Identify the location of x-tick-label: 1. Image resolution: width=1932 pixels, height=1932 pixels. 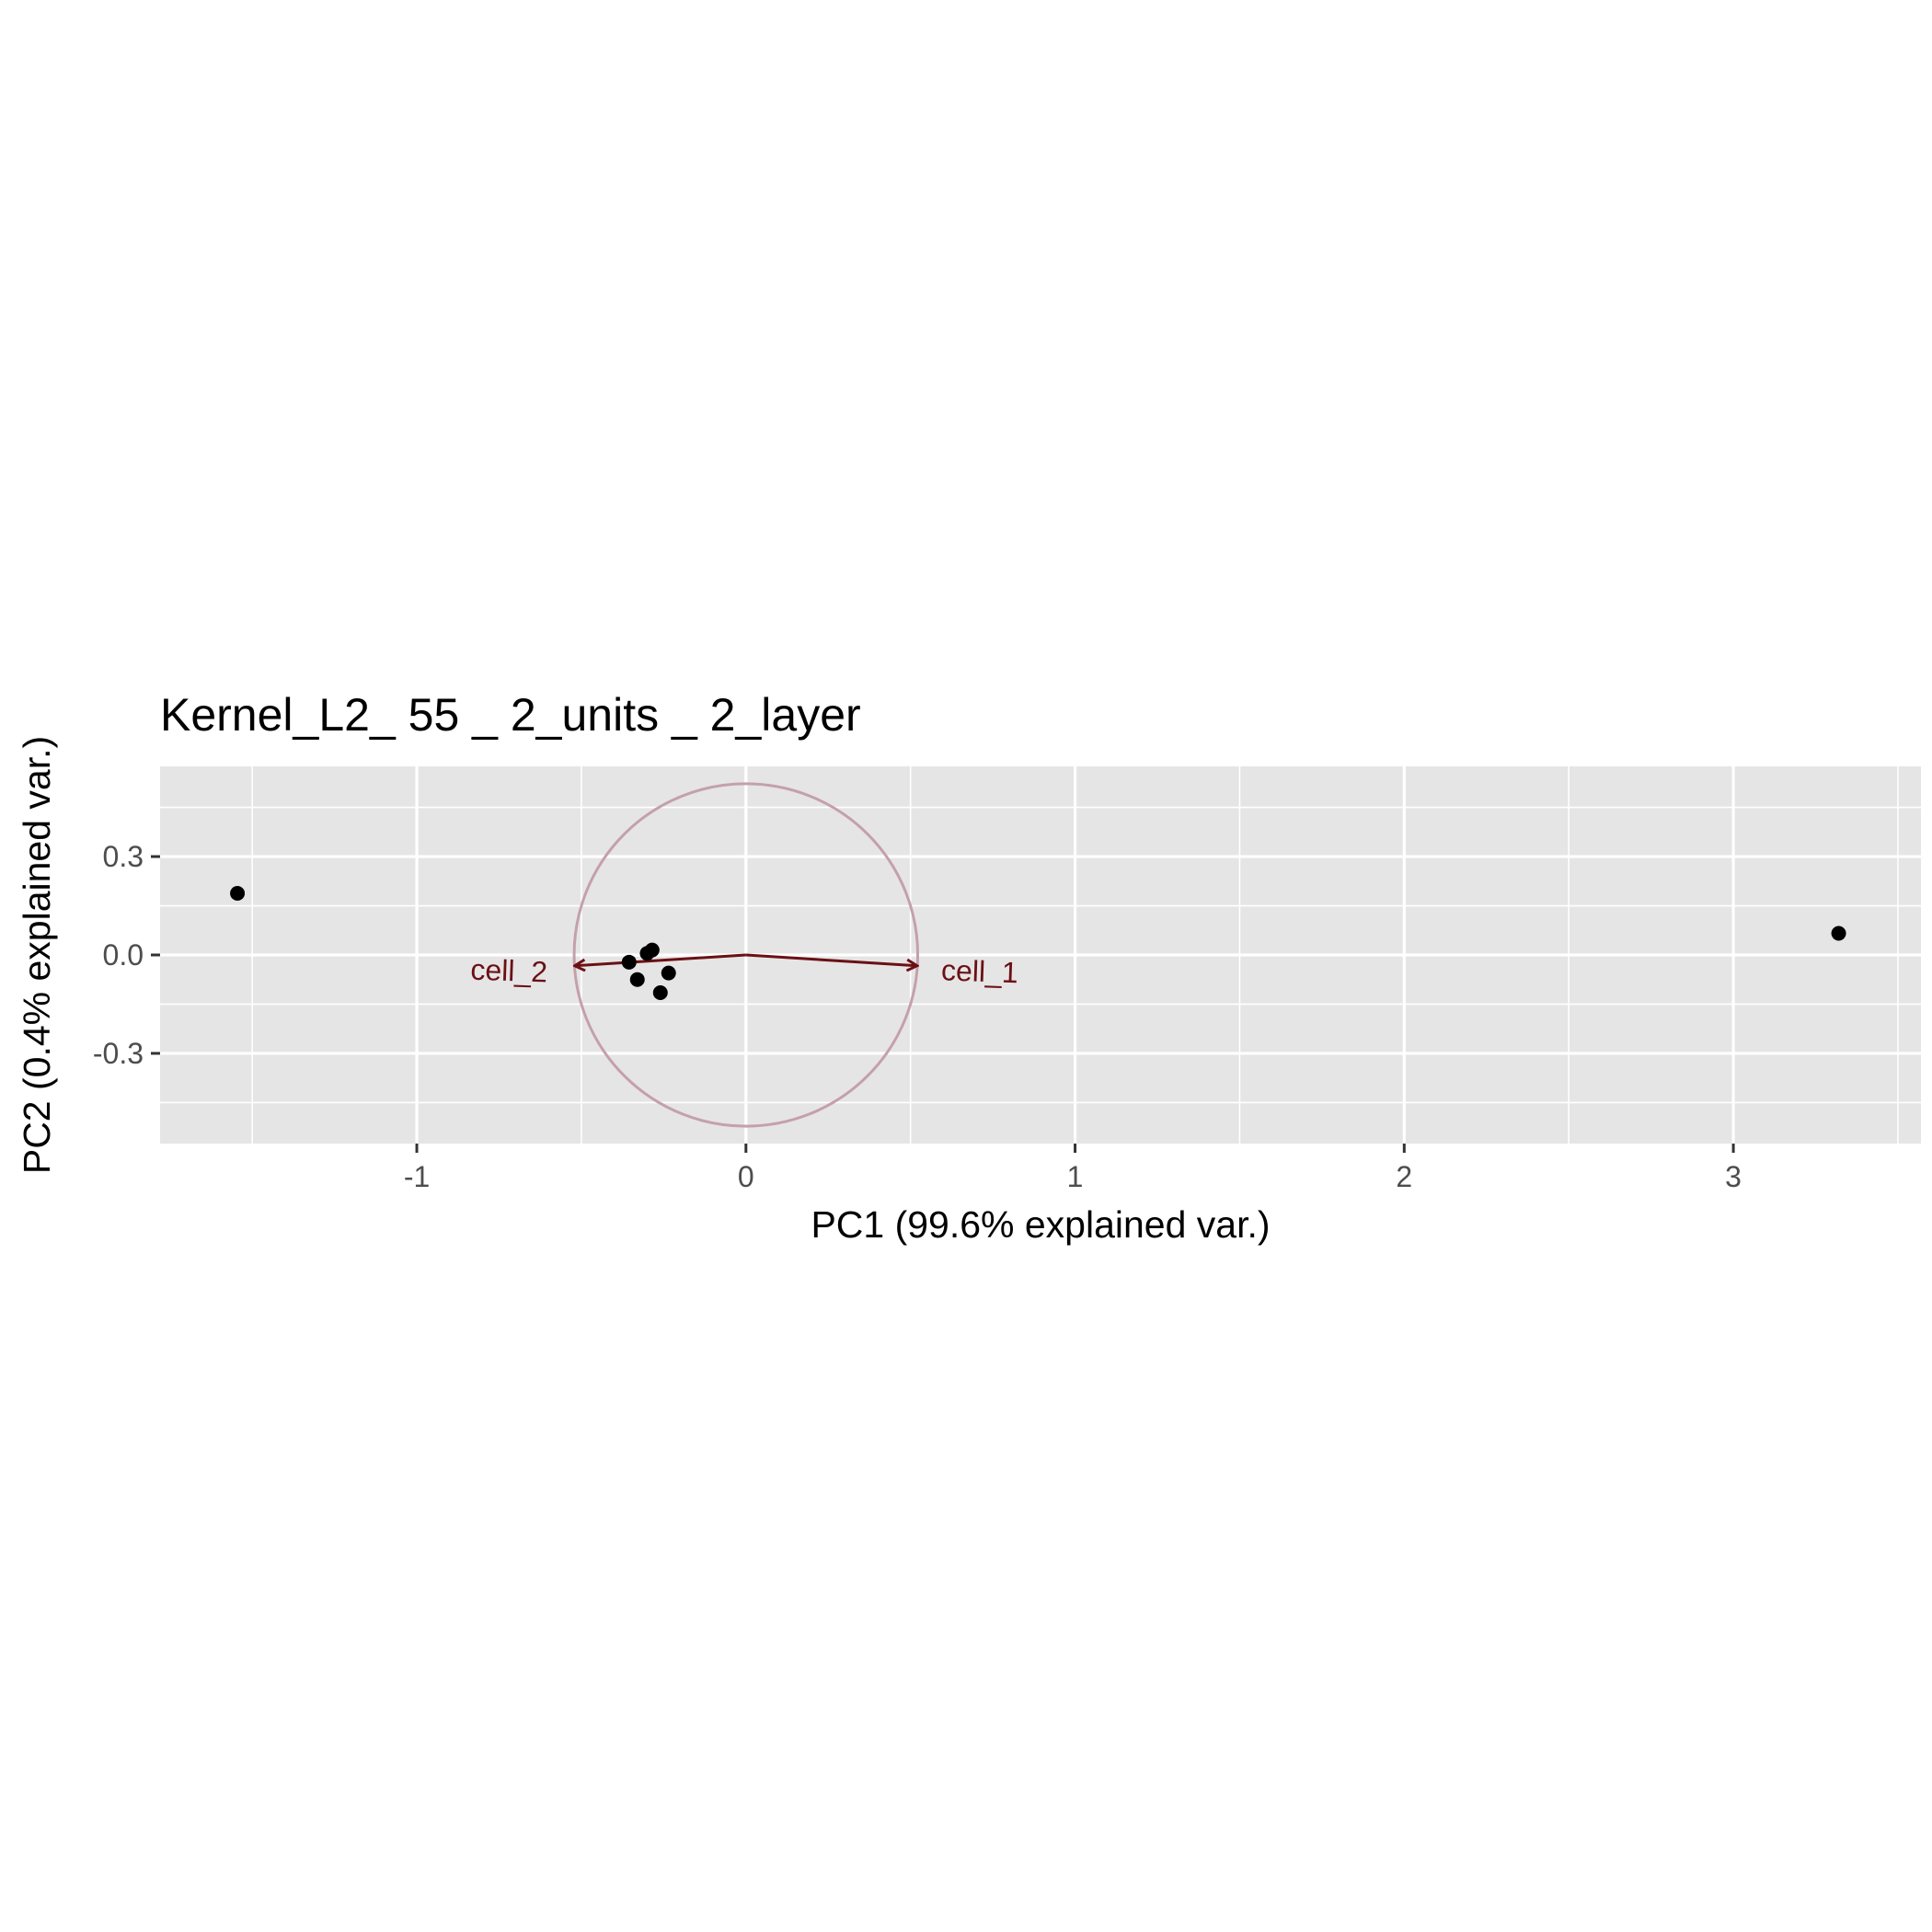
(1075, 1176).